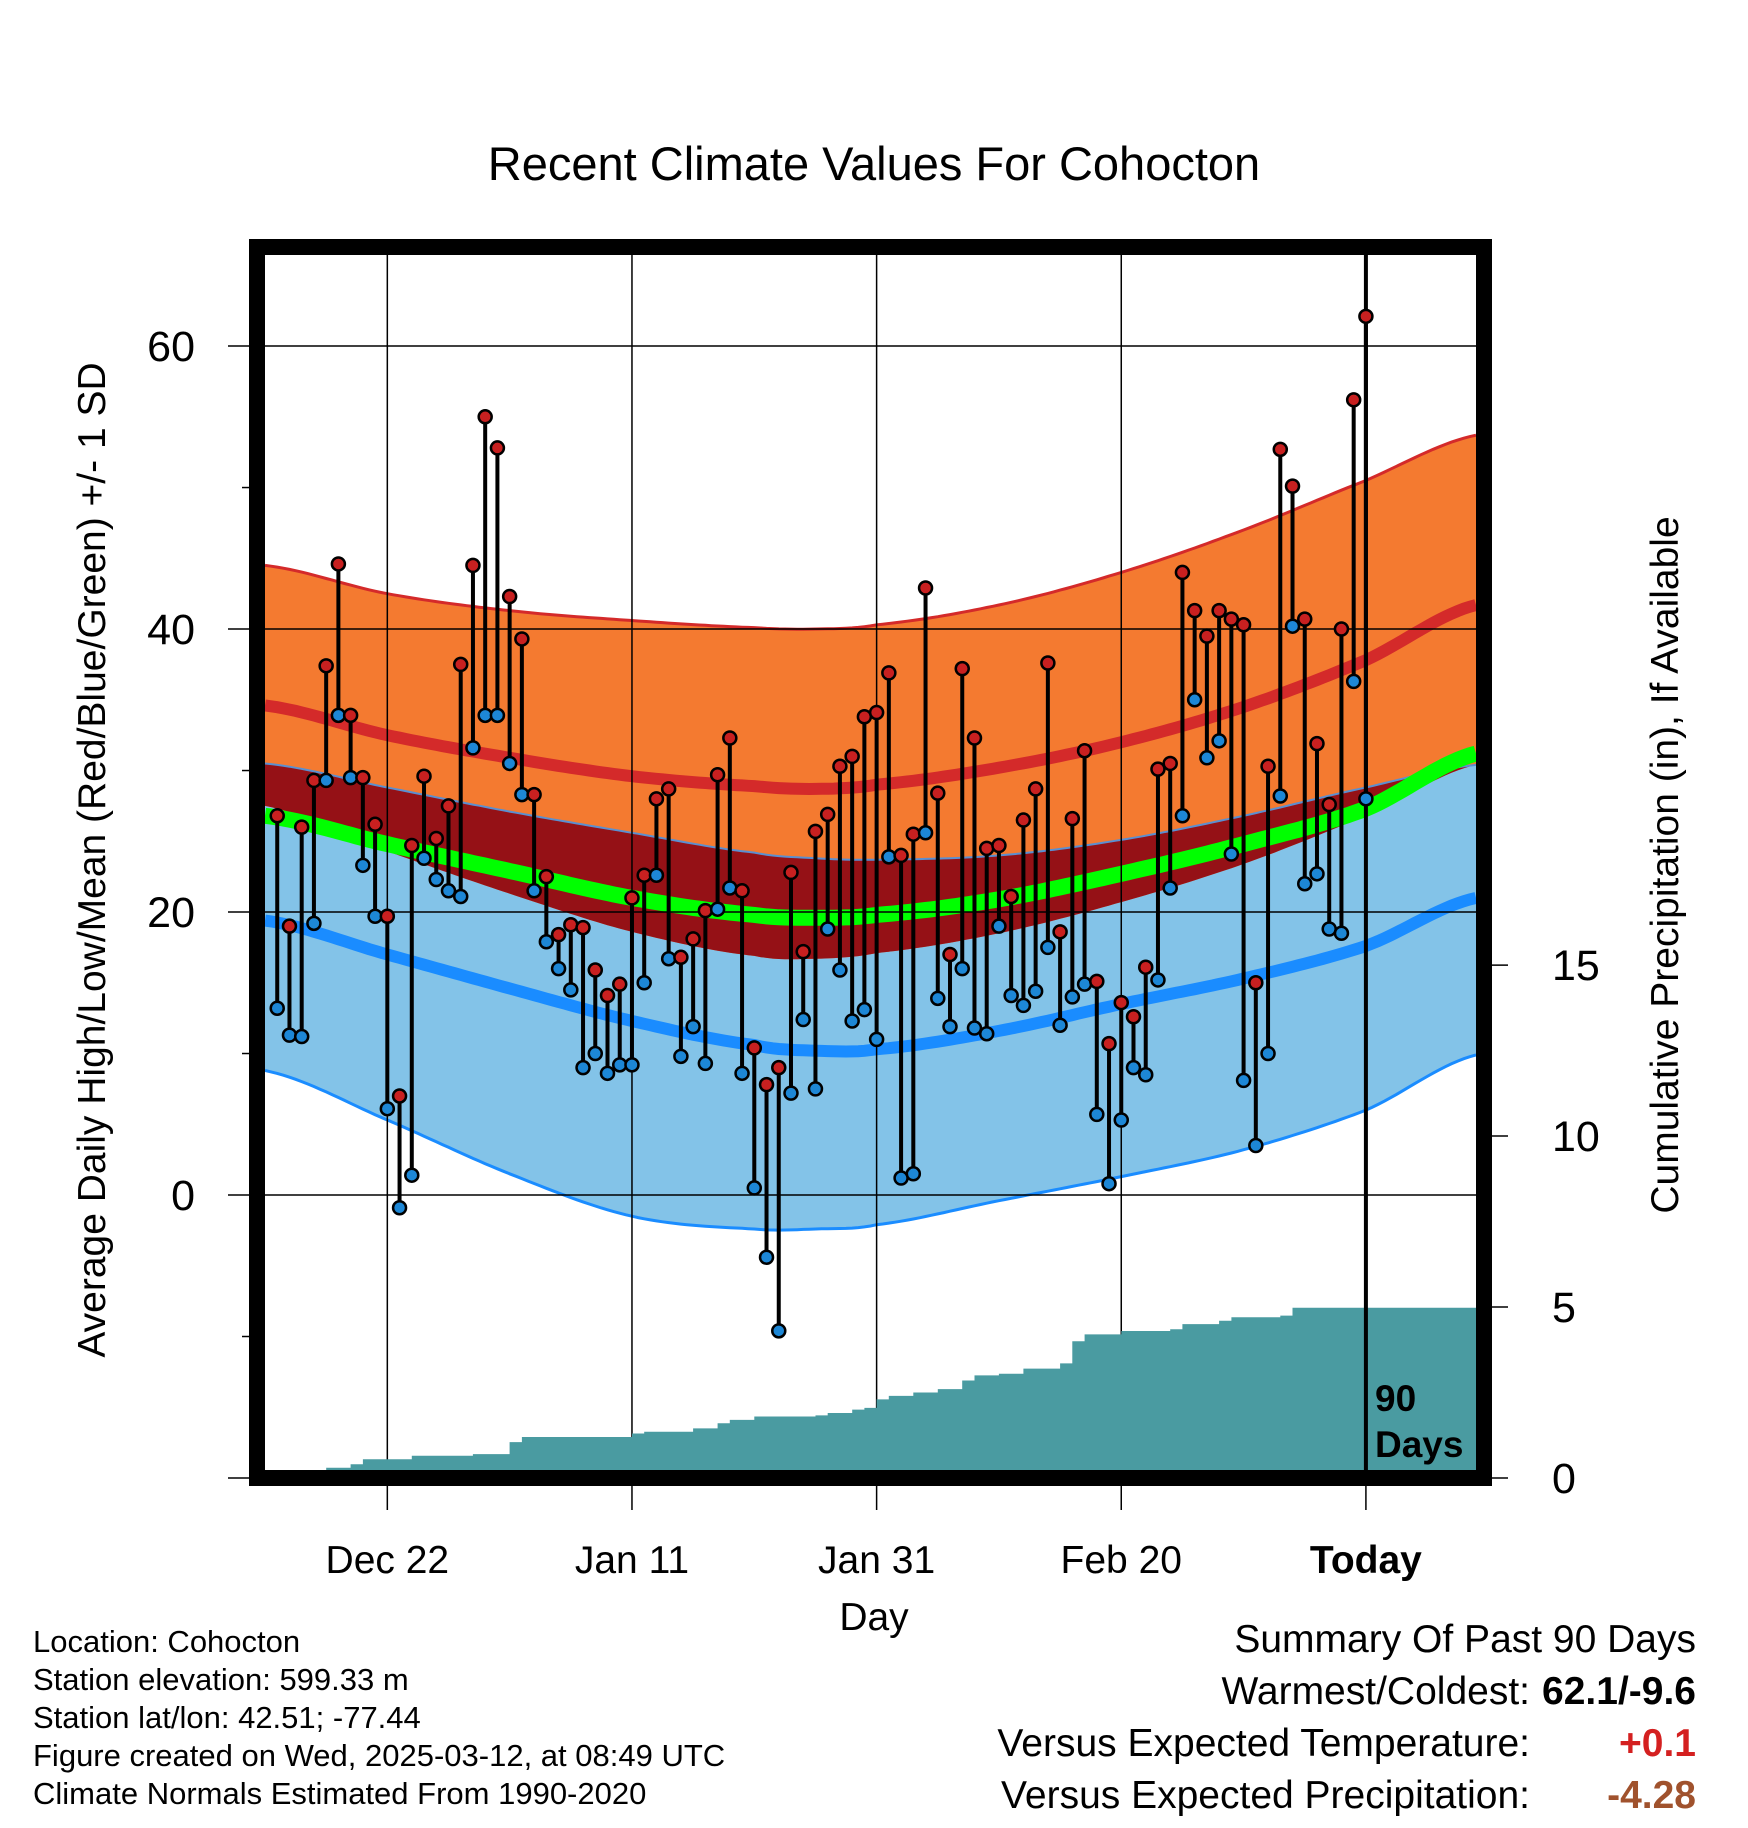 The height and width of the screenshot is (1828, 1748). What do you see at coordinates (1121, 1560) in the screenshot?
I see `x-tick-label: Feb 20` at bounding box center [1121, 1560].